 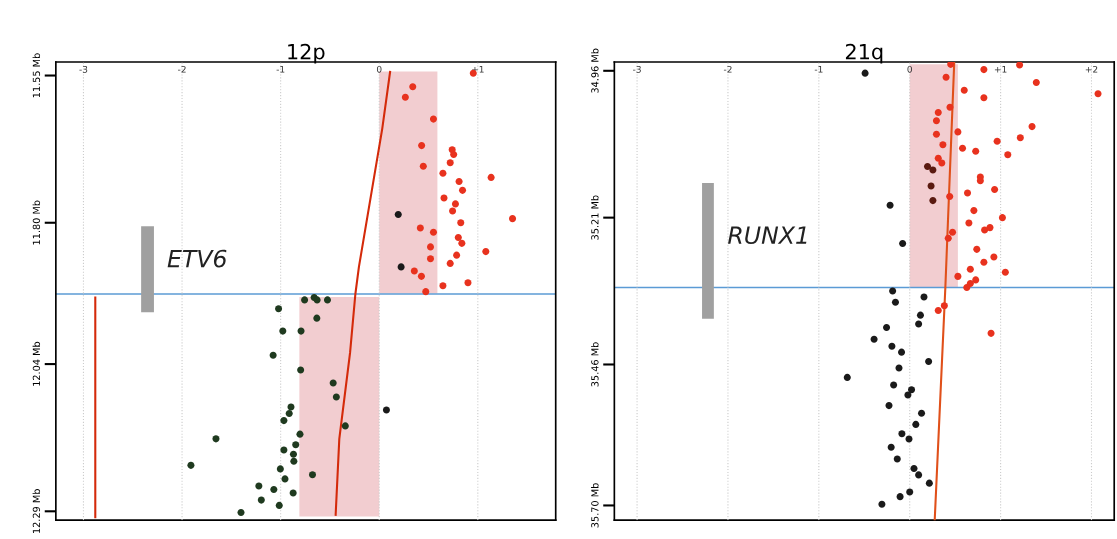 What do you see at coordinates (181, 69) in the screenshot?
I see `x-tick-label: -2` at bounding box center [181, 69].